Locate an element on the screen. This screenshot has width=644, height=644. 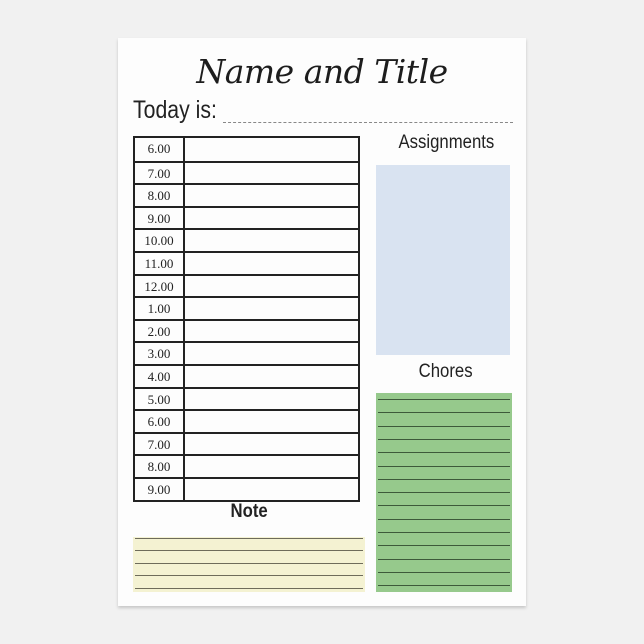
chores-area is located at coordinates (444, 492).